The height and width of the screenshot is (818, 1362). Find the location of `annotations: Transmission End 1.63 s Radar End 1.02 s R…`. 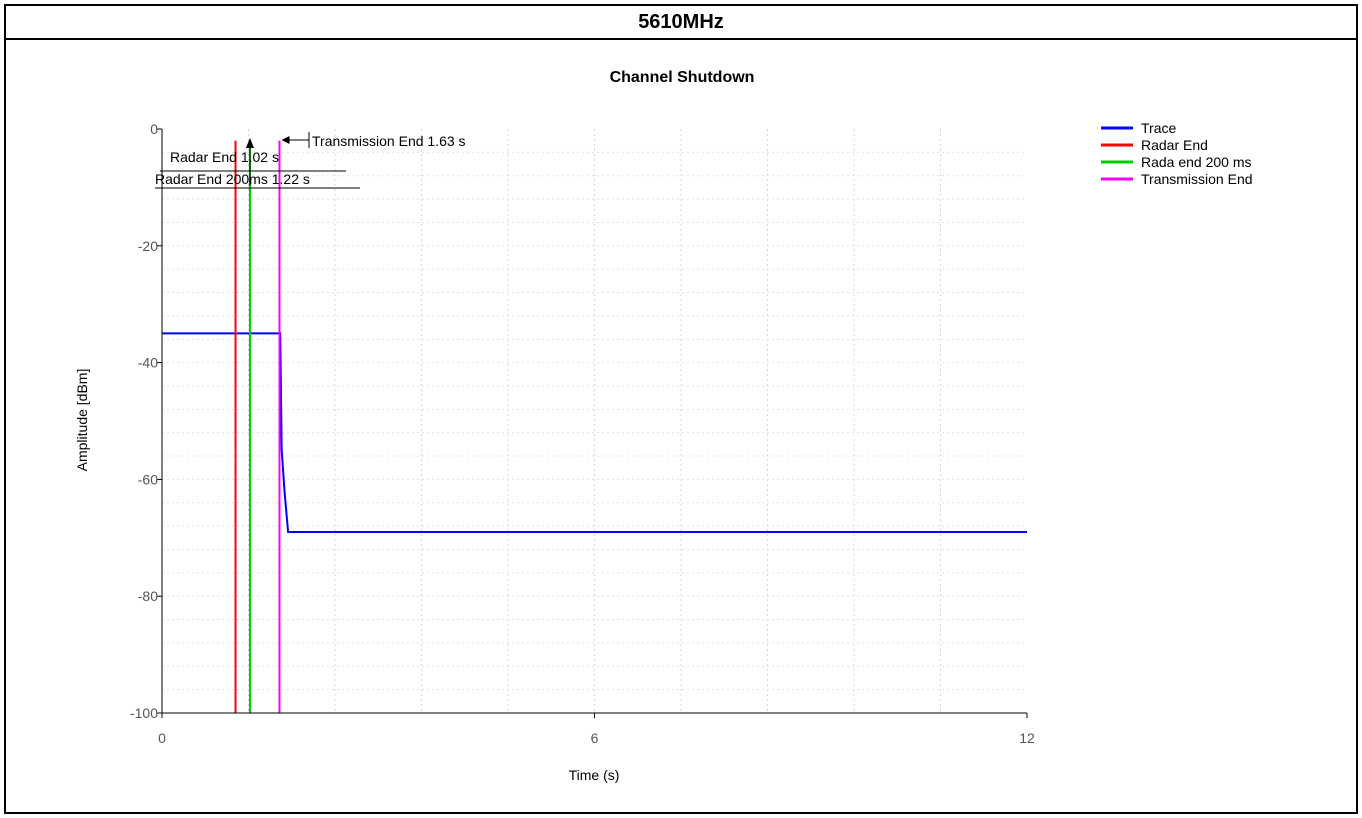

annotations: Transmission End 1.63 s Radar End 1.02 s R… is located at coordinates (310, 160).